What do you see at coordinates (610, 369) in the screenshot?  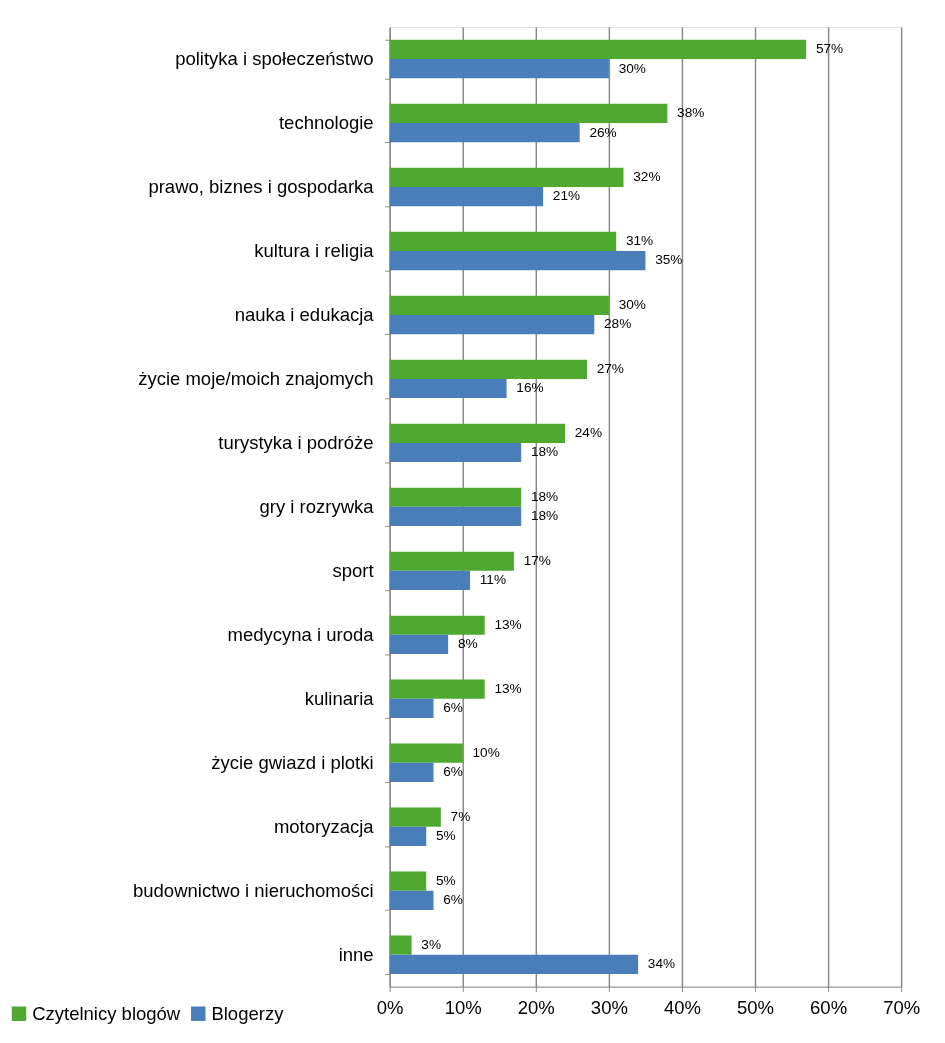 I see `data-label: 27%` at bounding box center [610, 369].